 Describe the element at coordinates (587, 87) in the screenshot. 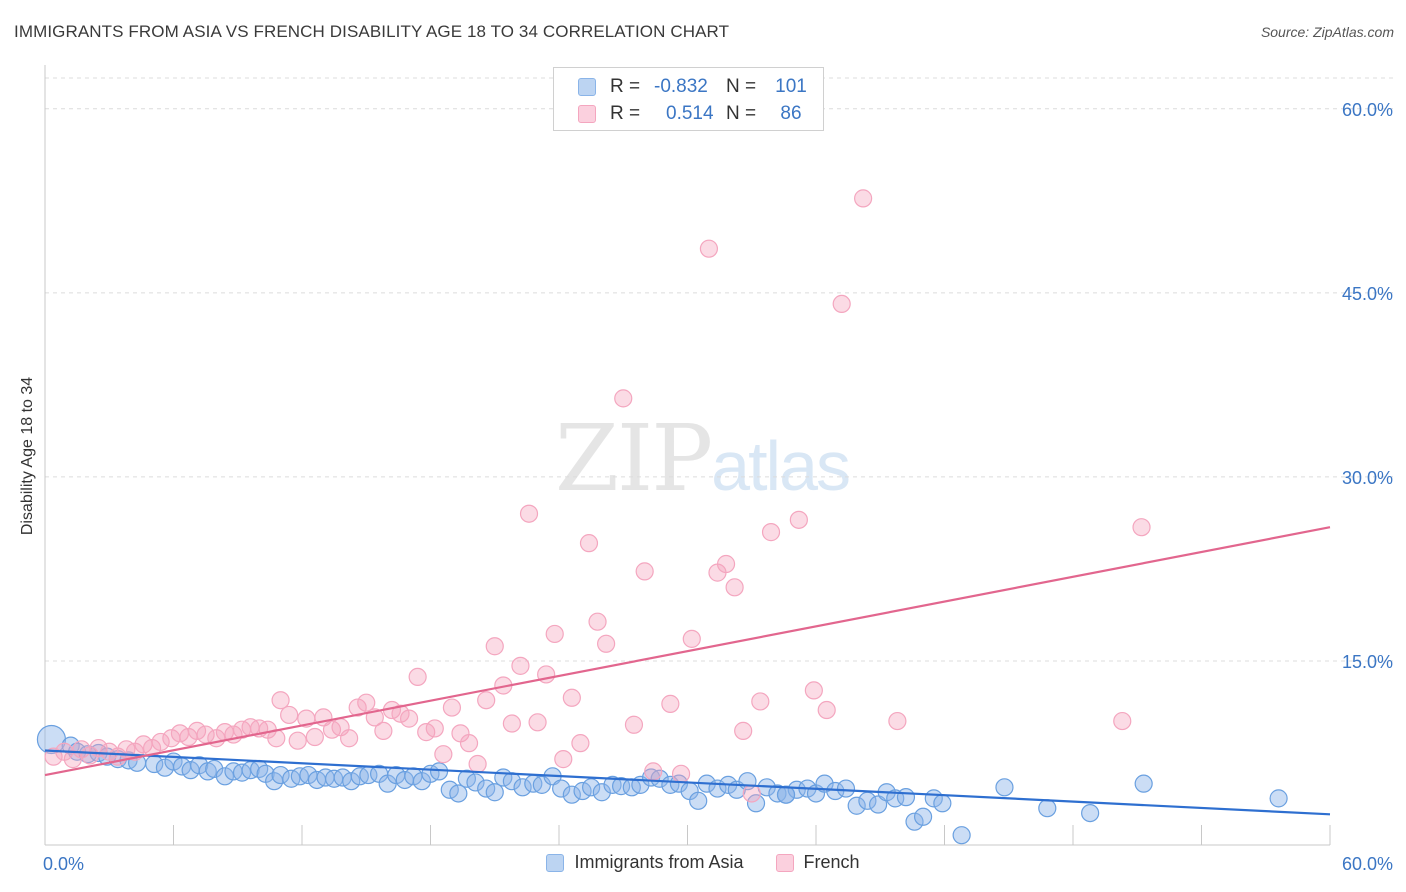

I see `asia-swatch` at that location.